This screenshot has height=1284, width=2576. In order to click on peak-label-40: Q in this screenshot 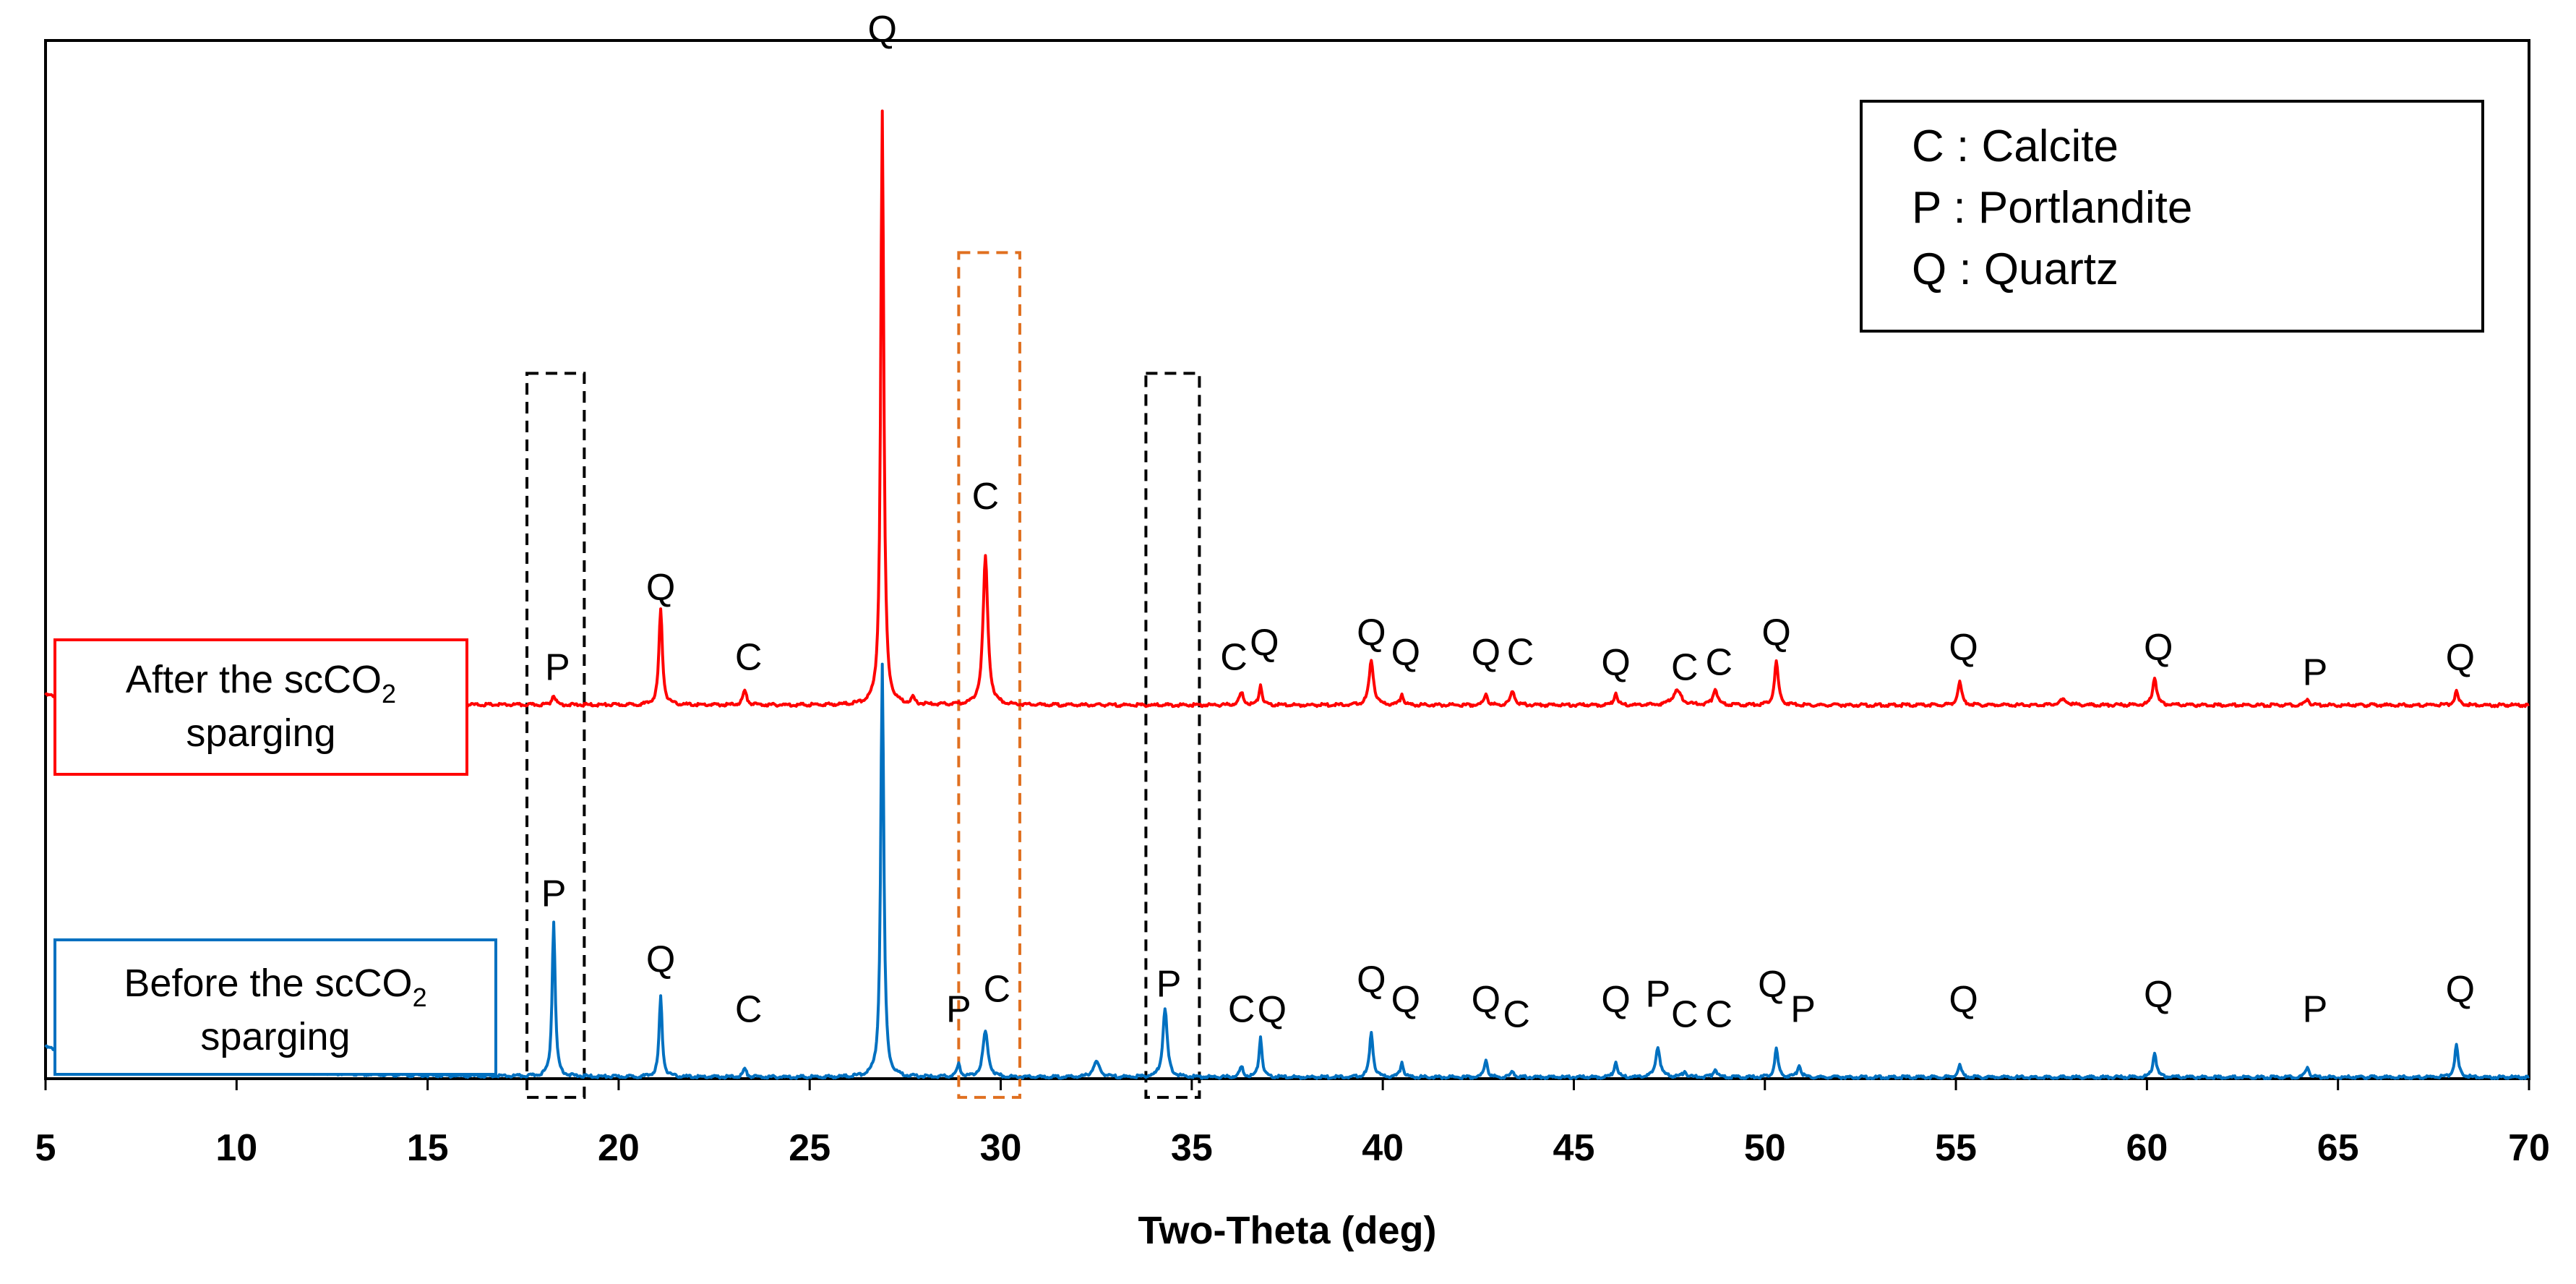, I will do `click(2461, 990)`.